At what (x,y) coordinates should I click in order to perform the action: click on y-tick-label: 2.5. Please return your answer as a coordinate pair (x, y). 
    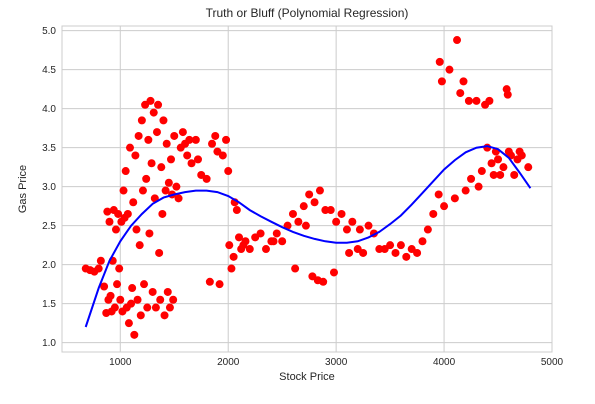
    Looking at the image, I should click on (49, 226).